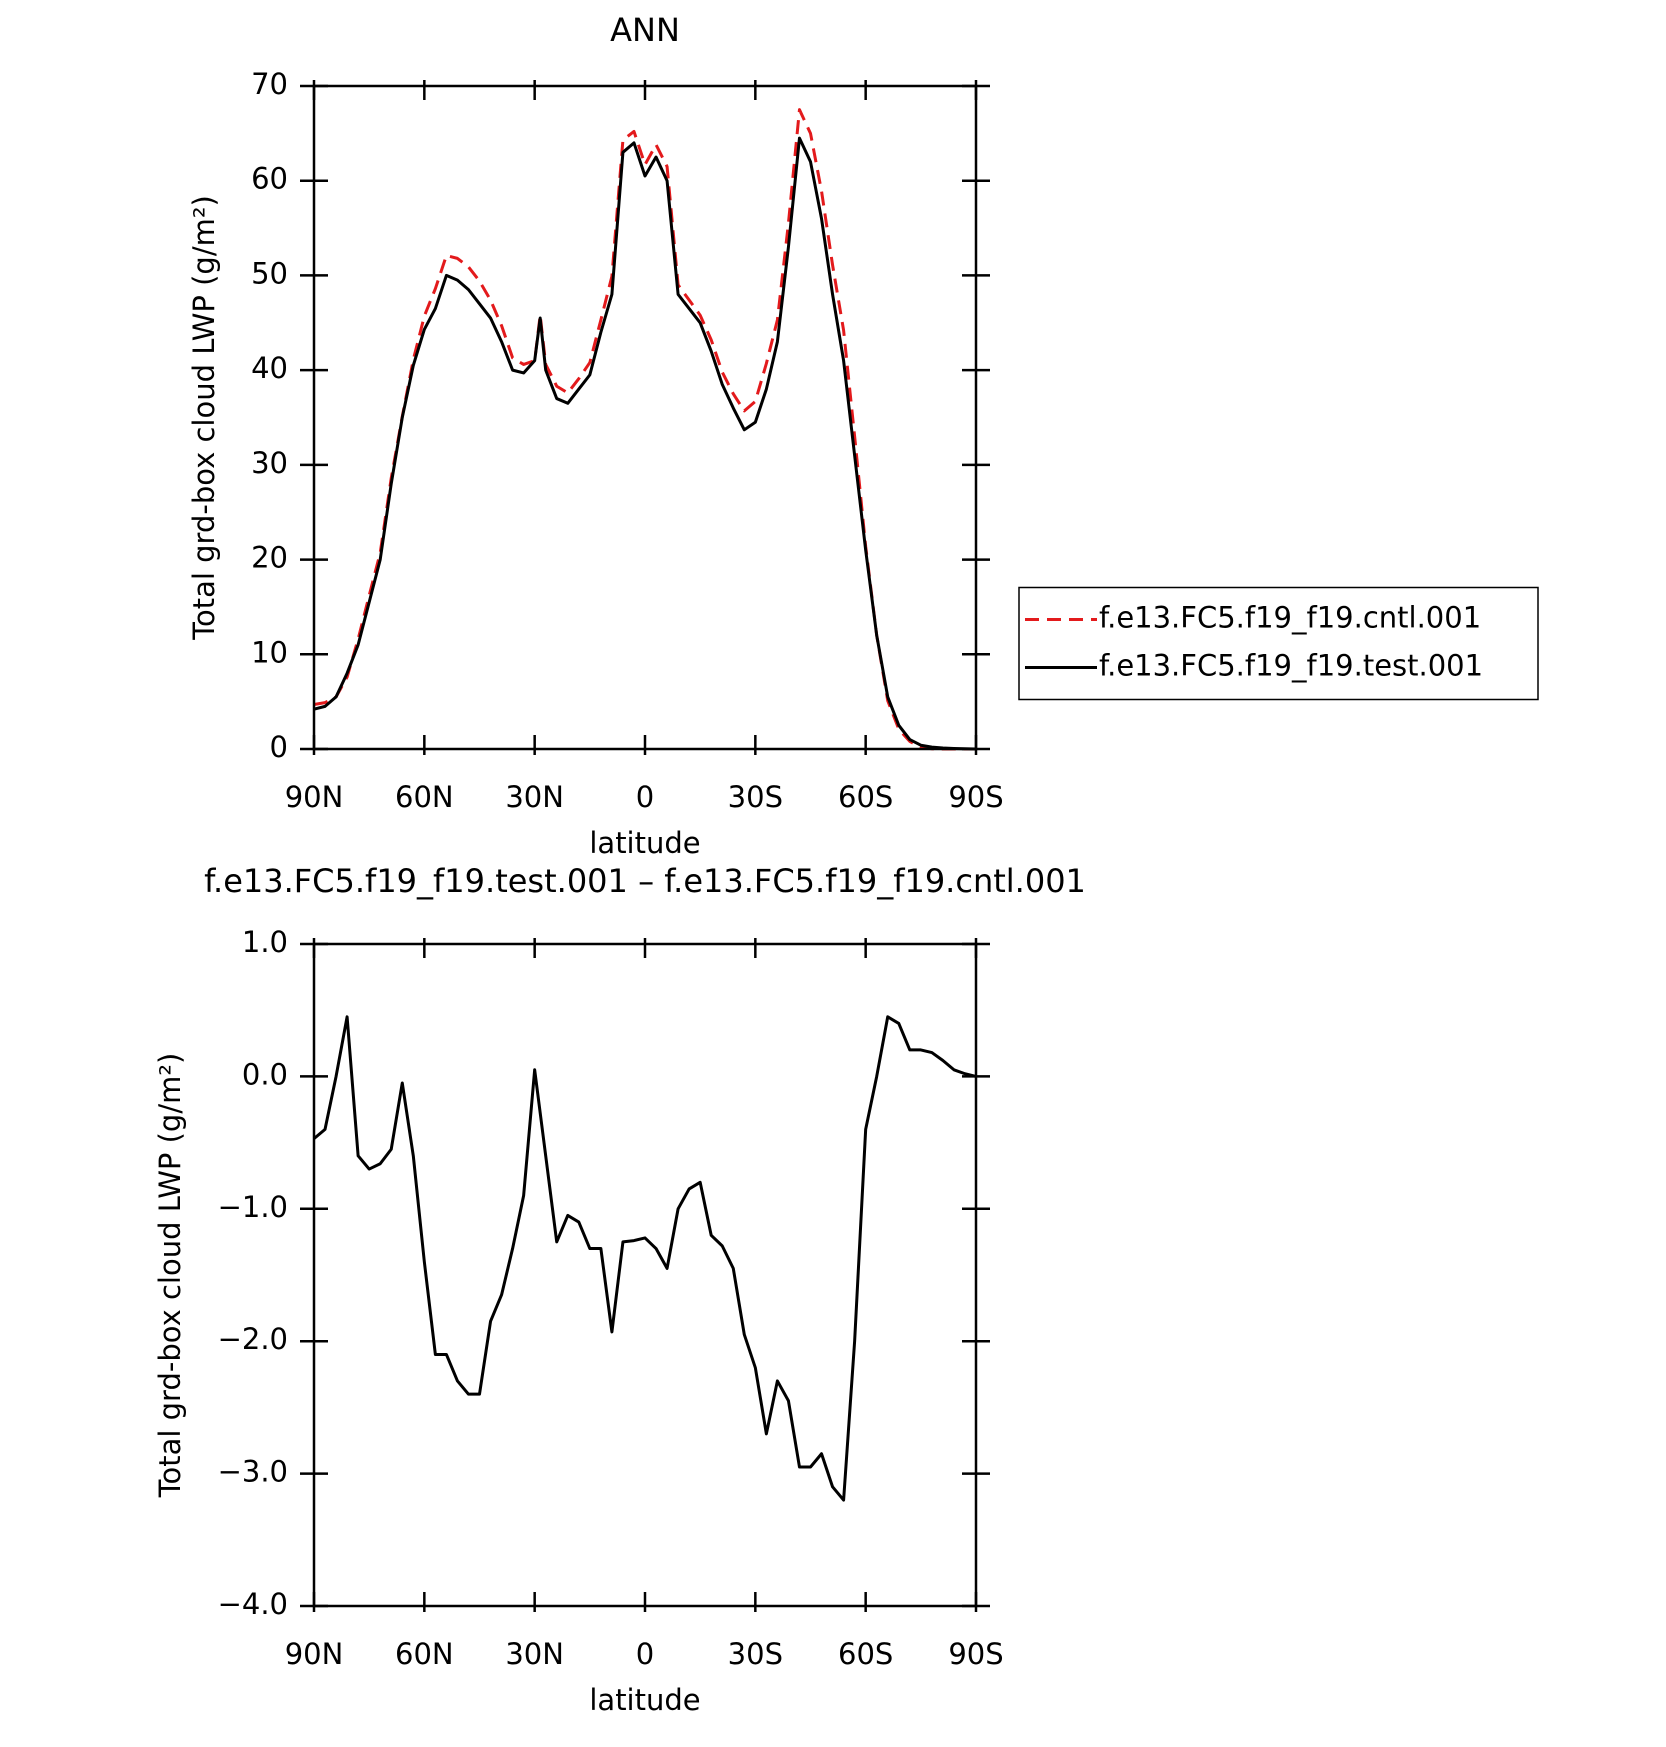 The width and height of the screenshot is (1666, 1747). Describe the element at coordinates (265, 942) in the screenshot. I see `y-tick-label: 1.0` at that location.